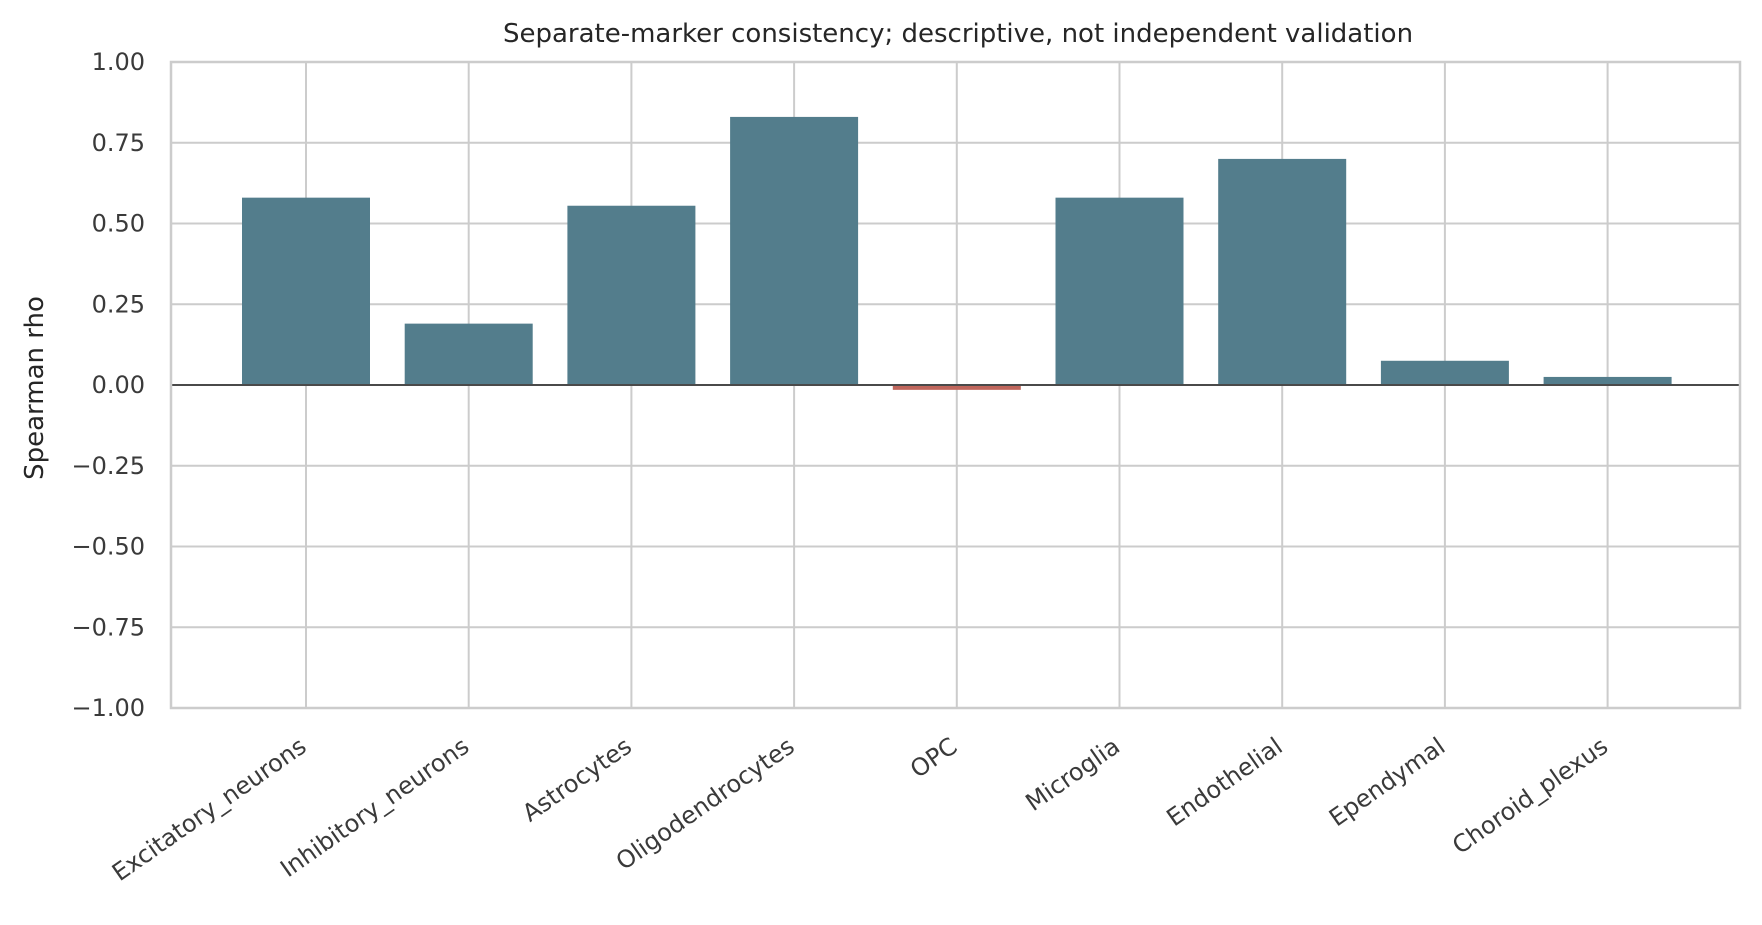 The height and width of the screenshot is (925, 1762). Describe the element at coordinates (956, 387) in the screenshot. I see `bar-opc` at that location.